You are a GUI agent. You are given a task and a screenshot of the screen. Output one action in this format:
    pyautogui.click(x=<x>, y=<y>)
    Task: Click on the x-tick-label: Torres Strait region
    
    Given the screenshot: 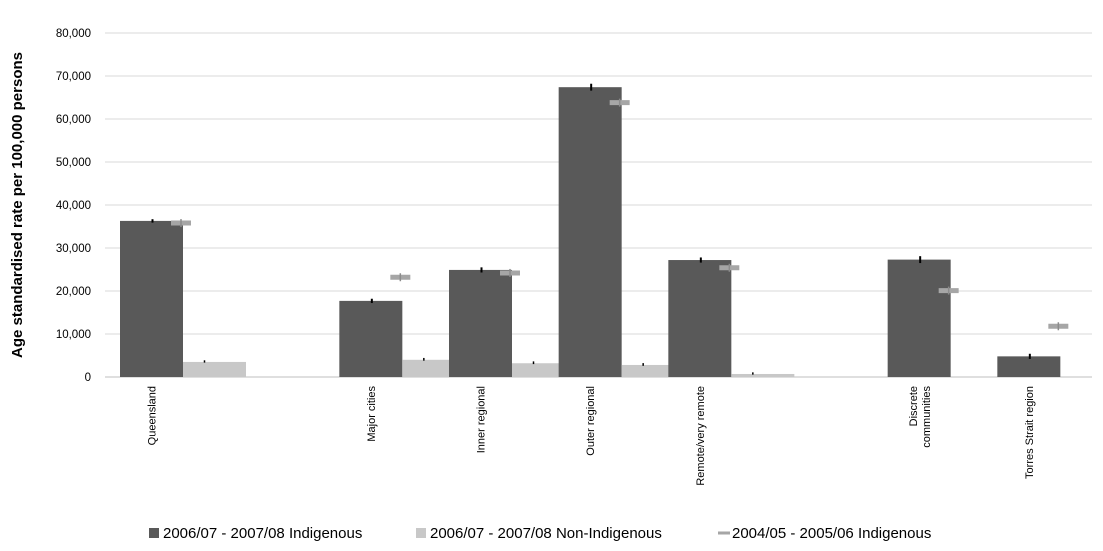 What is the action you would take?
    pyautogui.click(x=1030, y=432)
    